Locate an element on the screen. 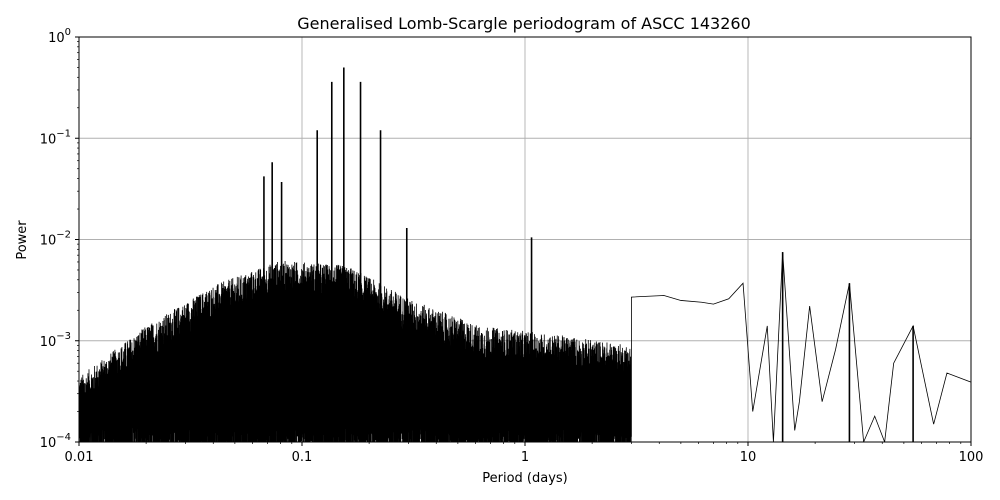 This screenshot has width=1000, height=500. x-axis: 0.01 0.1 1 10 100 is located at coordinates (524, 453).